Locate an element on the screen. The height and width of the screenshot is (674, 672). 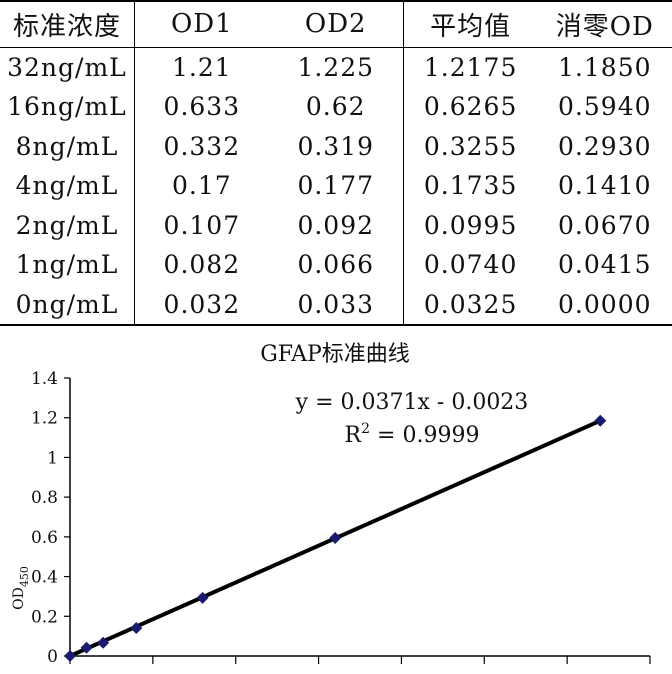
chart-title: GFAP标准曲线 is located at coordinates (335, 354).